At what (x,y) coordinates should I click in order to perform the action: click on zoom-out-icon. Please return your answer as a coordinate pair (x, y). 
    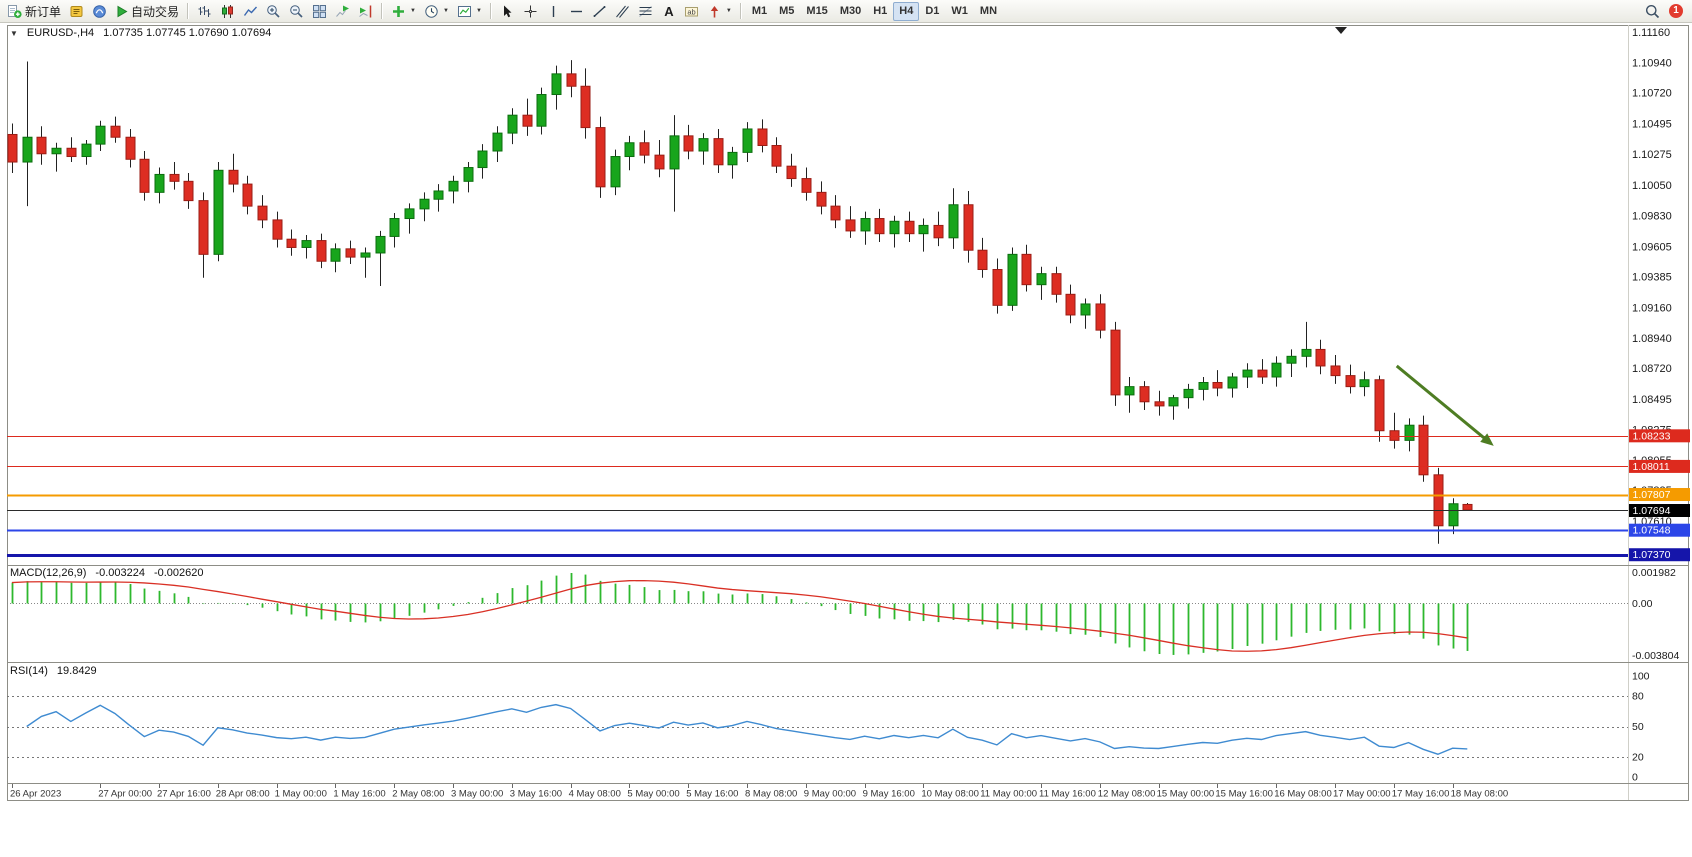
    Looking at the image, I should click on (296, 11).